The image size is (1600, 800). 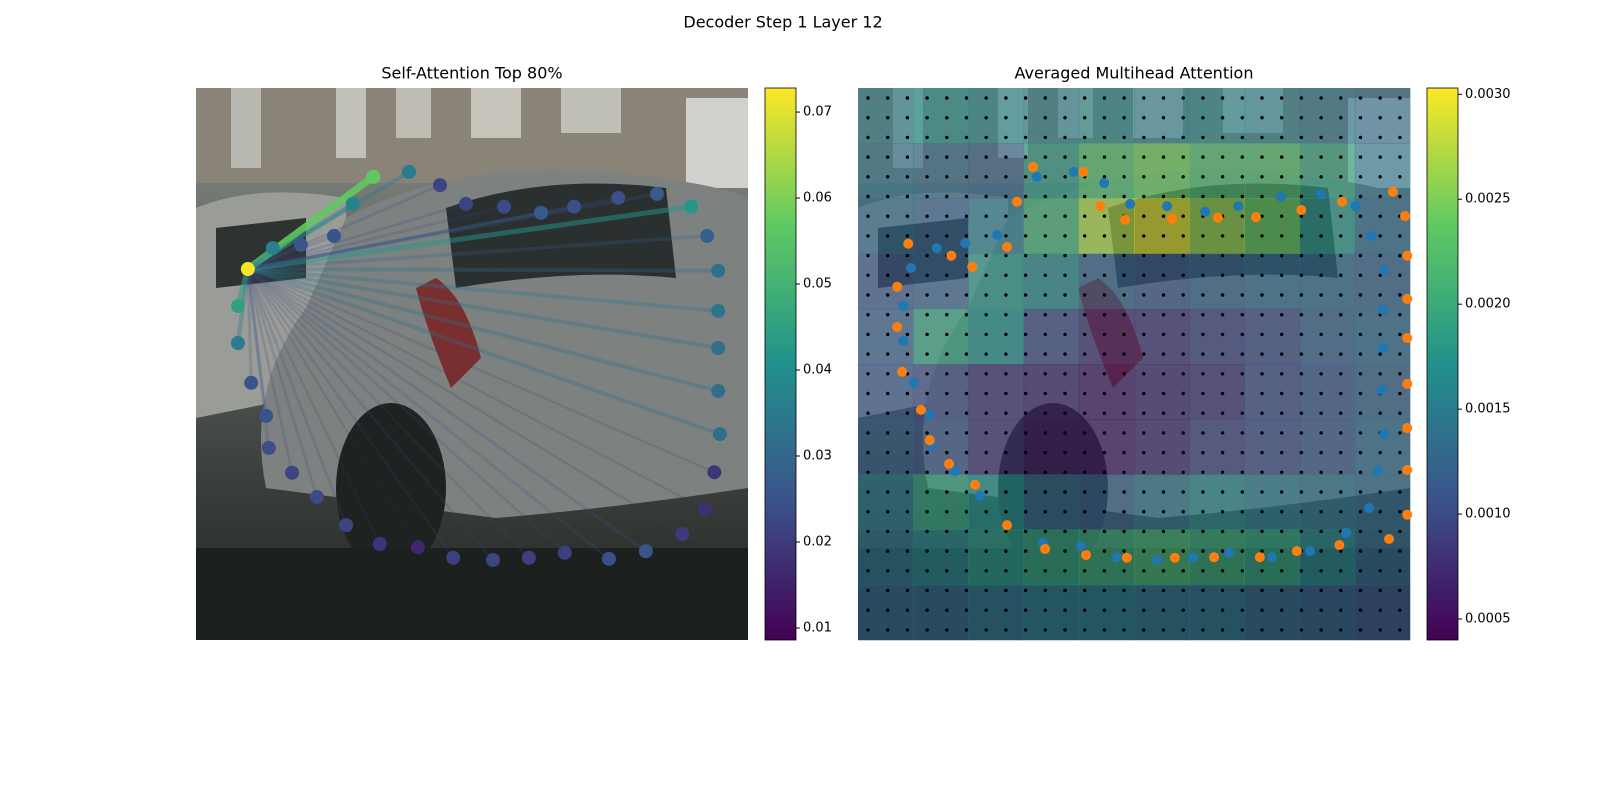 What do you see at coordinates (1488, 199) in the screenshot?
I see `colorbar-tick-label: 0.0025` at bounding box center [1488, 199].